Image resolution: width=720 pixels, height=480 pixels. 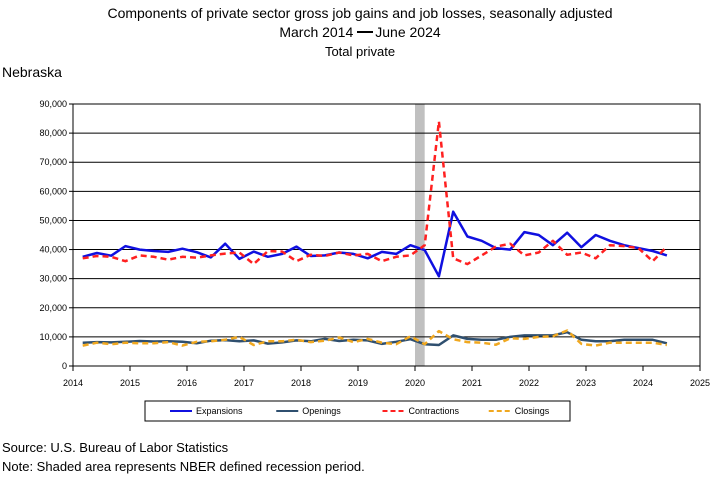 I want to click on x-tick-label: 2015, so click(x=130, y=383).